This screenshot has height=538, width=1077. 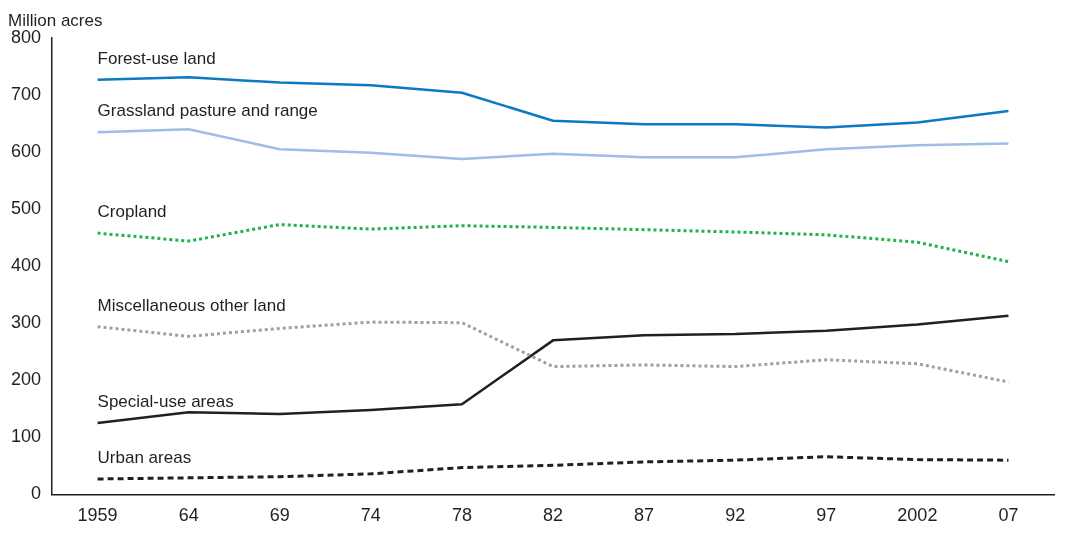 What do you see at coordinates (26, 322) in the screenshot?
I see `y-tick-label: 300` at bounding box center [26, 322].